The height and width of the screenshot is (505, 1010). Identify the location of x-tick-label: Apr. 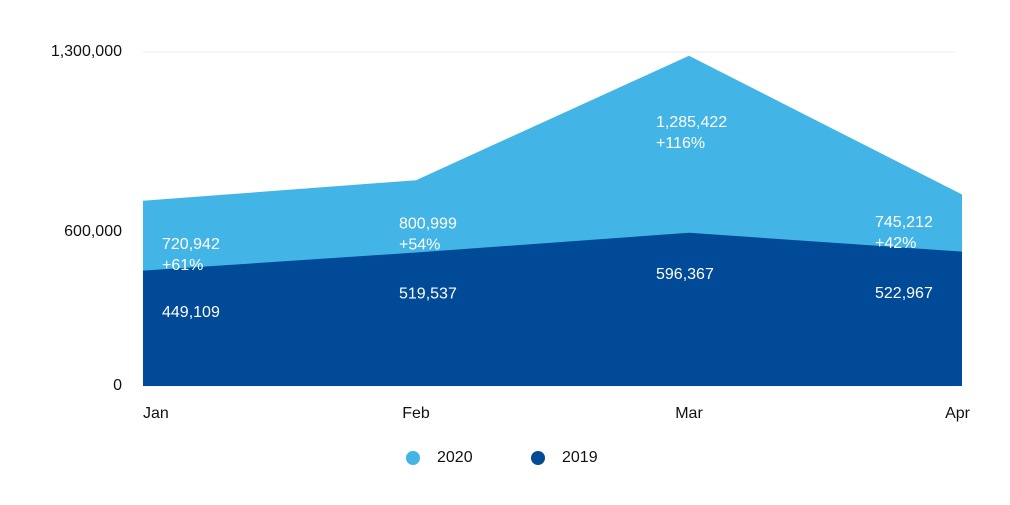
(958, 413).